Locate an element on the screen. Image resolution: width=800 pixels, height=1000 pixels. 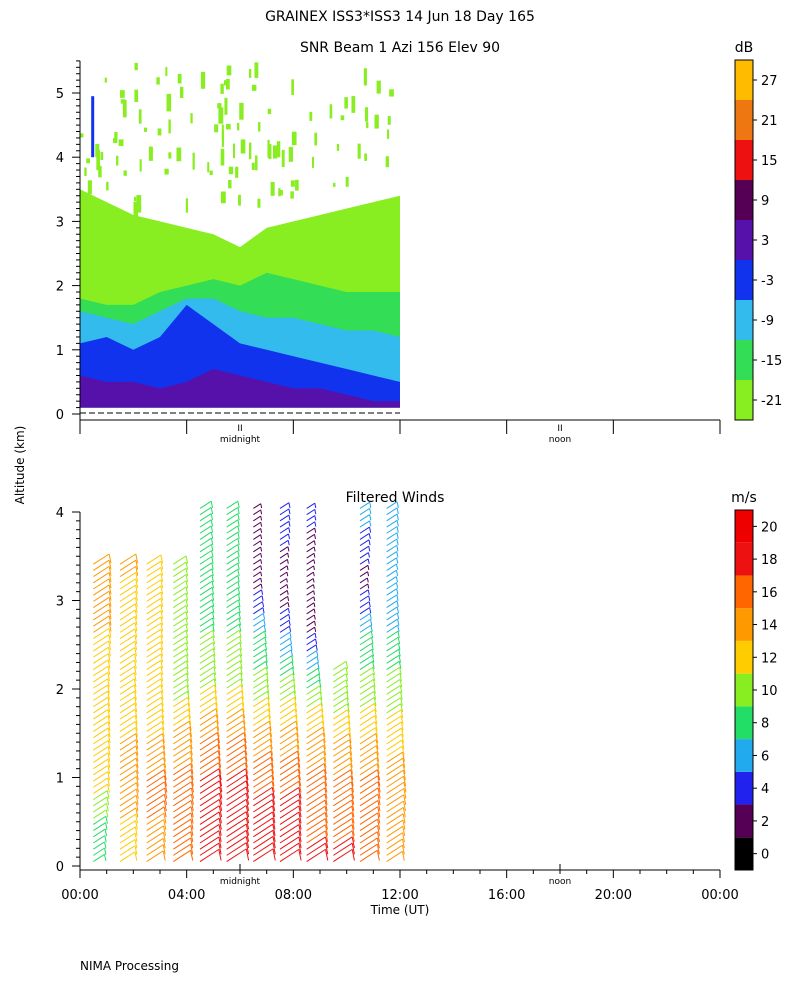
winds-x-tick-label: 00:00 is located at coordinates (719, 895).